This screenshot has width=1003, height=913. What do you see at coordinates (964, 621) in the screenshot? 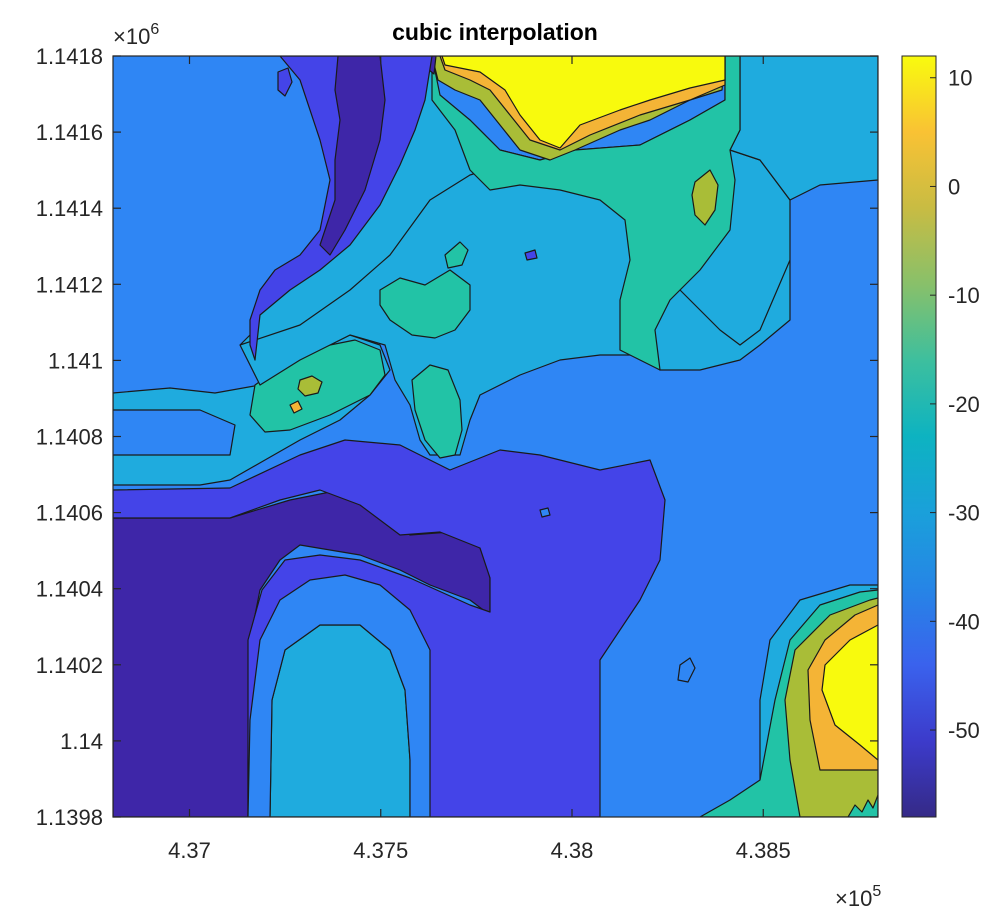
I see `colorbar-tick-label: -40` at bounding box center [964, 621].